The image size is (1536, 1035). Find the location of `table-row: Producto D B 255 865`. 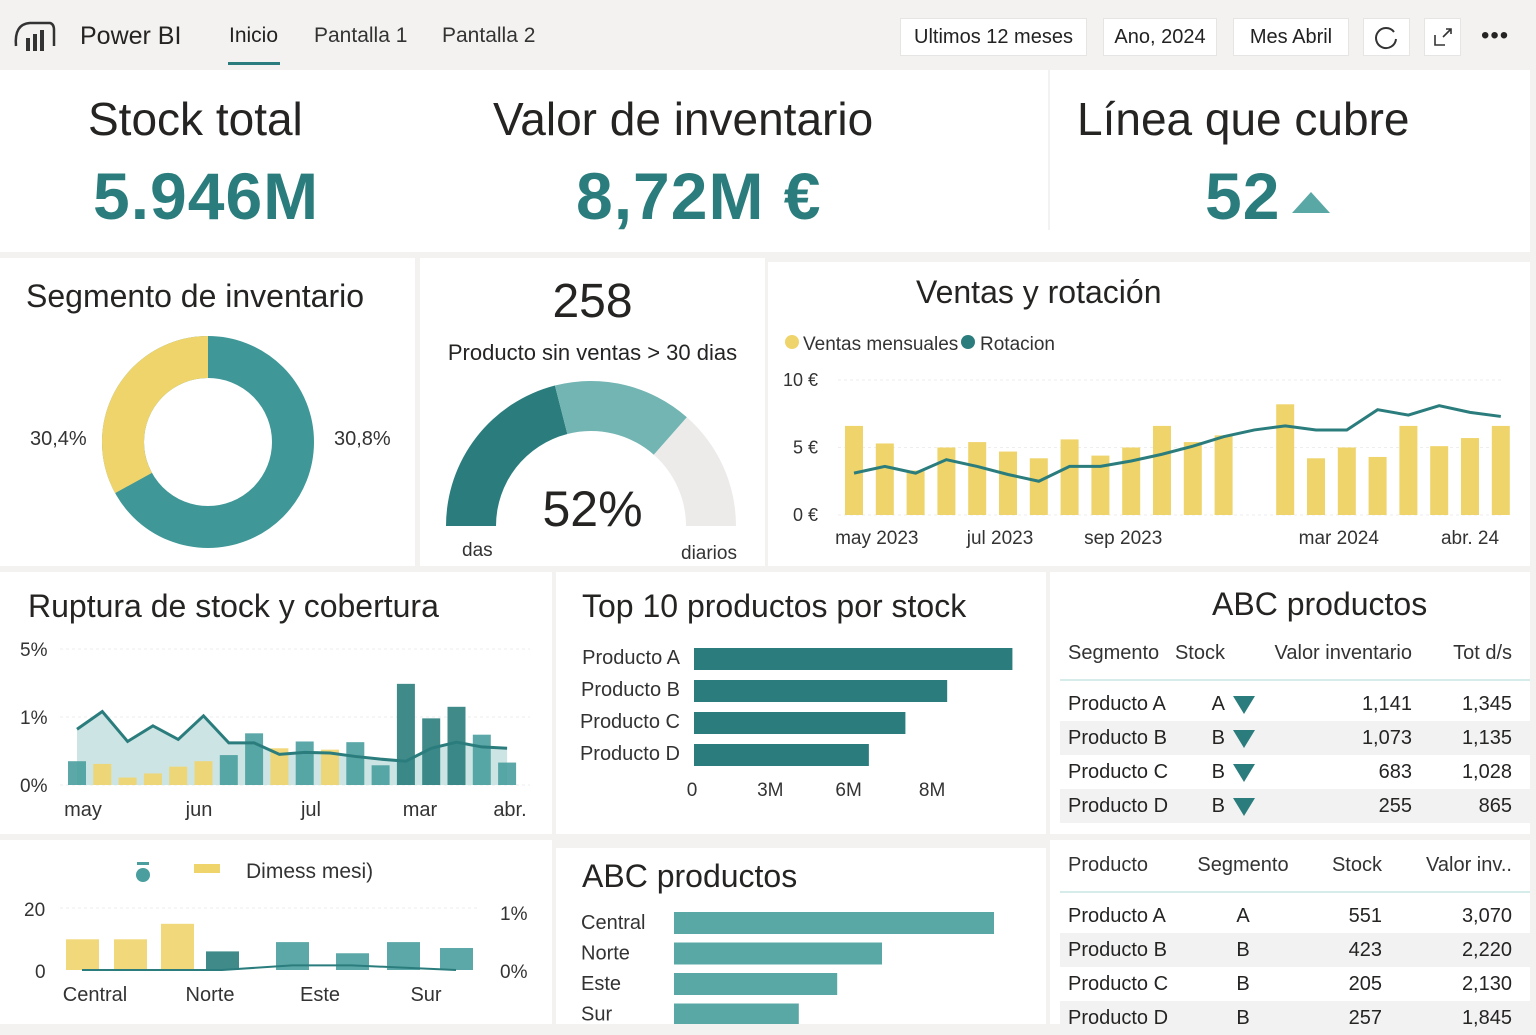

table-row: Producto D B 255 865 is located at coordinates (1295, 806).